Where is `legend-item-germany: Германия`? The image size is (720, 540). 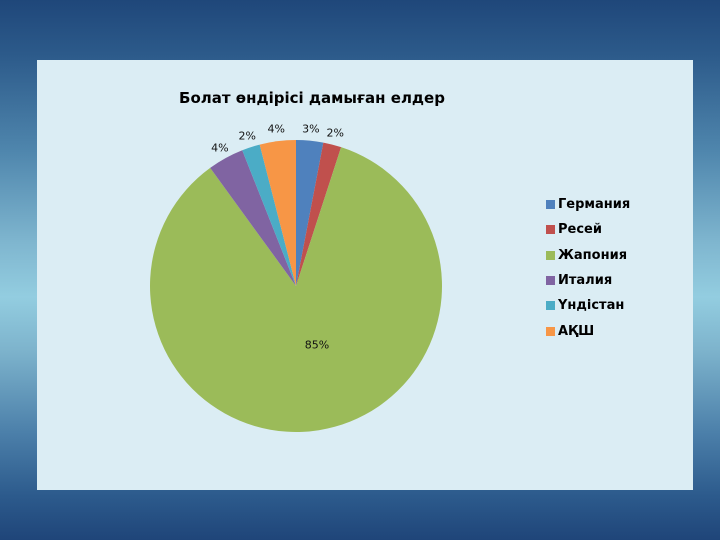 legend-item-germany: Германия is located at coordinates (588, 204).